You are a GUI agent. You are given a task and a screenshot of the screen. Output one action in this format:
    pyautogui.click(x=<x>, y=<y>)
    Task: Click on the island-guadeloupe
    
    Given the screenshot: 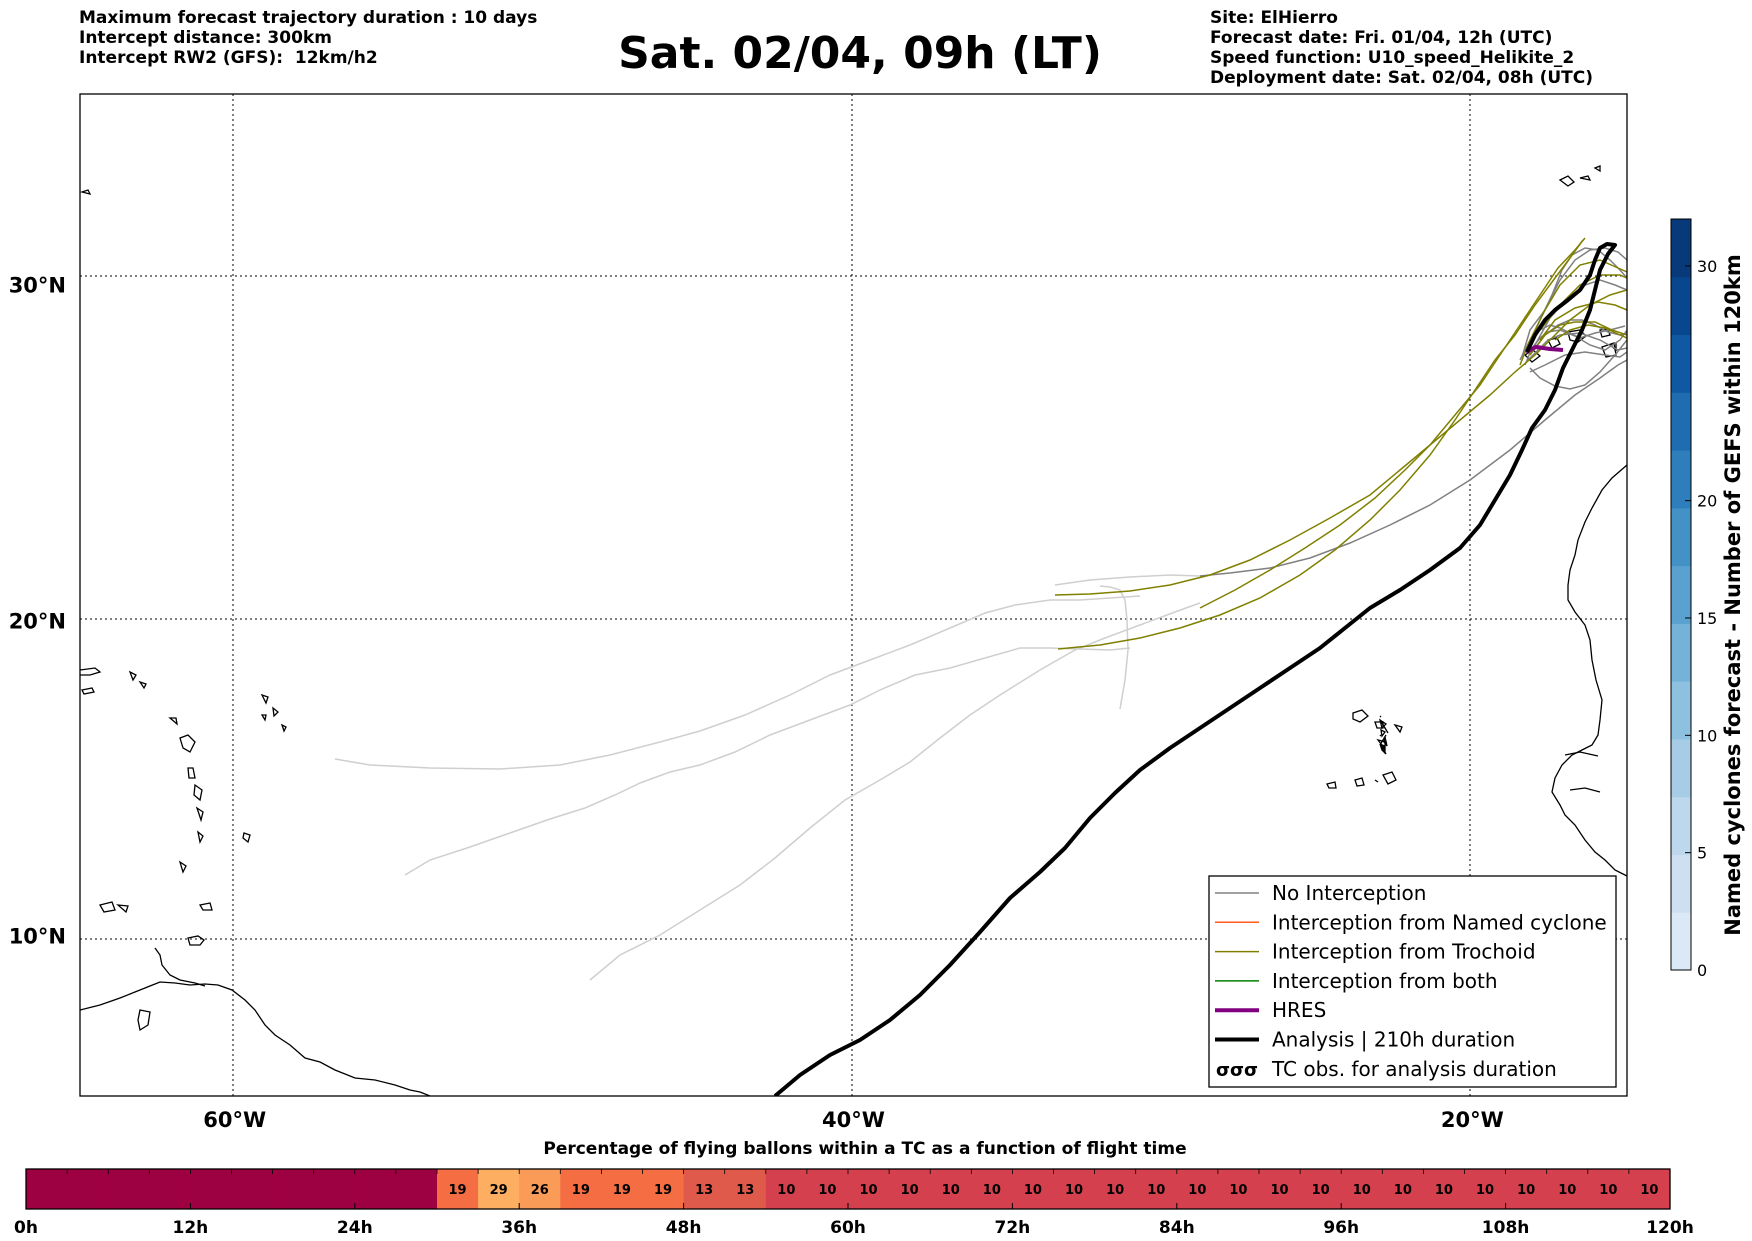 What is the action you would take?
    pyautogui.click(x=187, y=743)
    